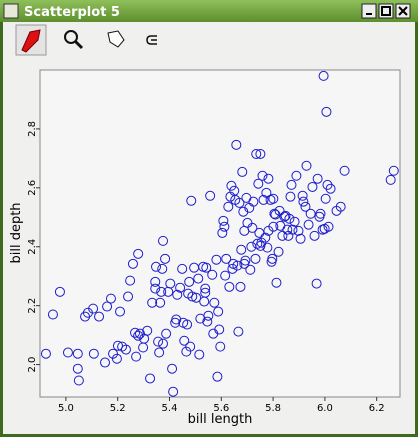  What do you see at coordinates (78, 44) in the screenshot?
I see `zoom-handle` at bounding box center [78, 44].